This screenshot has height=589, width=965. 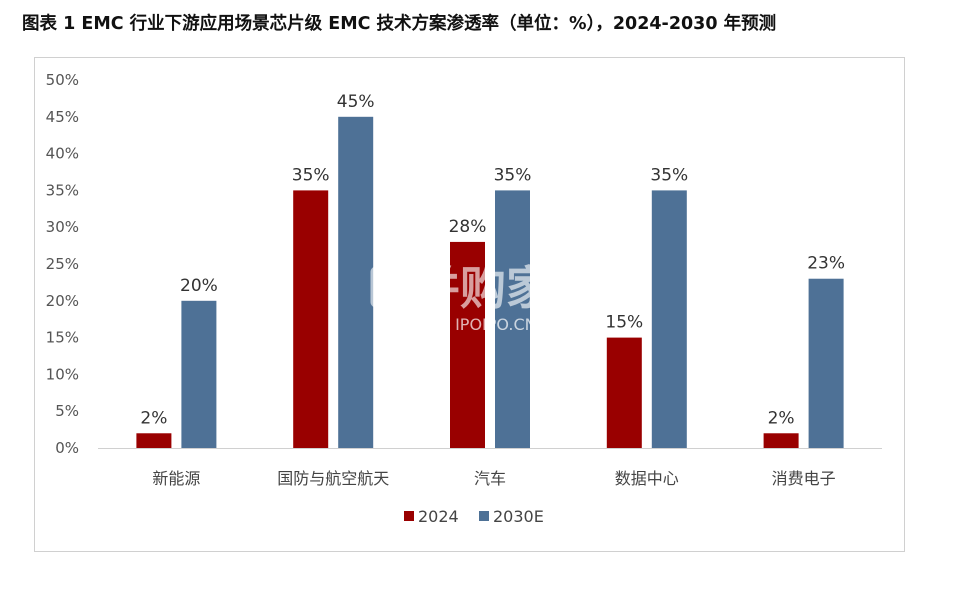 I want to click on legend-label: 2024, so click(x=438, y=516).